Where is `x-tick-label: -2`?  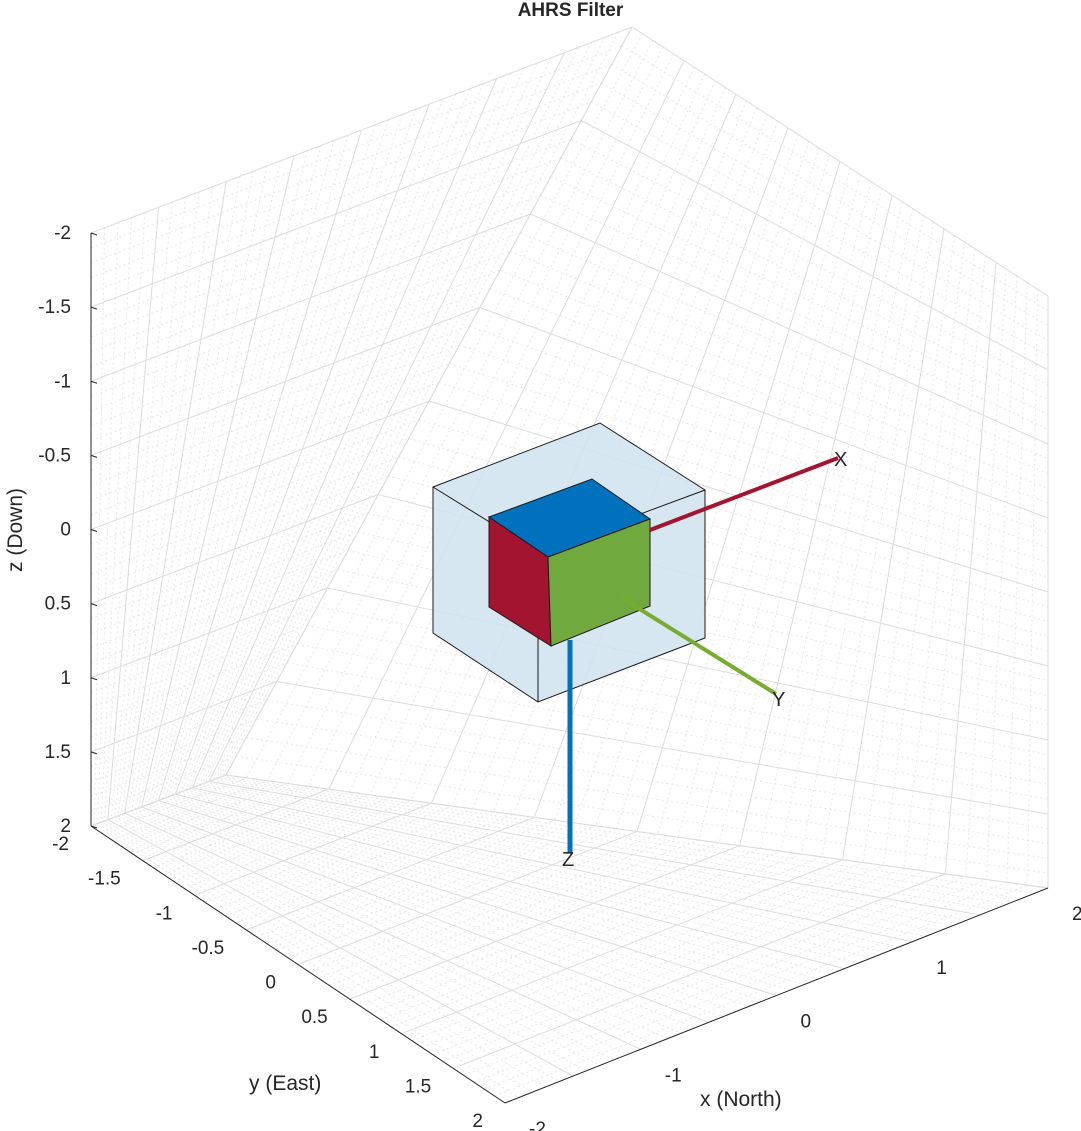 x-tick-label: -2 is located at coordinates (537, 1125).